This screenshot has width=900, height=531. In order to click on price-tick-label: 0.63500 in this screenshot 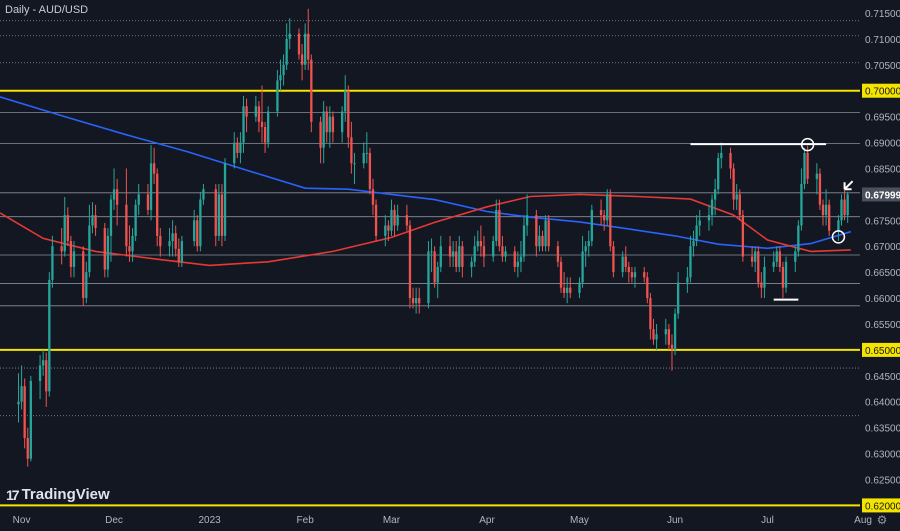, I will do `click(882, 429)`.